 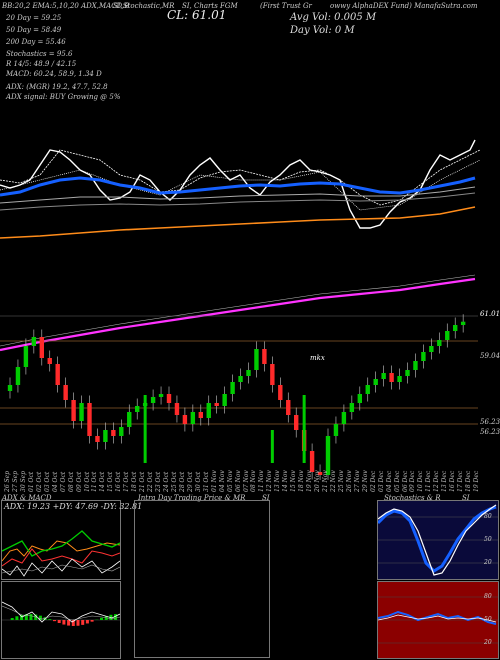 What do you see at coordinates (15, 481) in the screenshot?
I see `date-label: 27 Sep` at bounding box center [15, 481].